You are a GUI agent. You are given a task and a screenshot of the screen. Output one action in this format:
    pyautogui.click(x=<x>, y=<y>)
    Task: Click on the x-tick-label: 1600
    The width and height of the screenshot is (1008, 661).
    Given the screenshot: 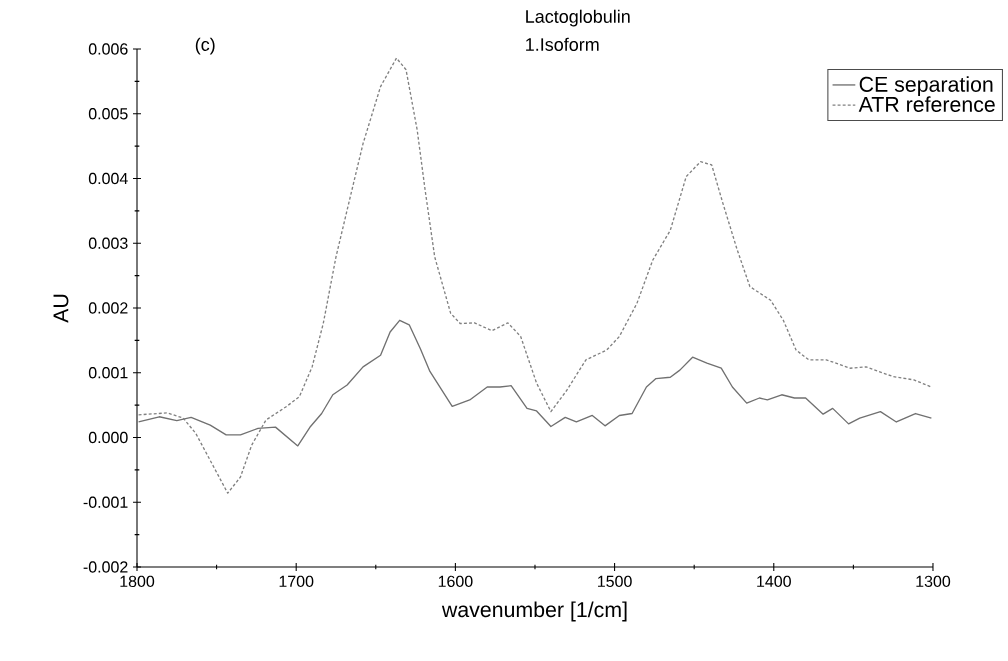 What is the action you would take?
    pyautogui.click(x=455, y=581)
    